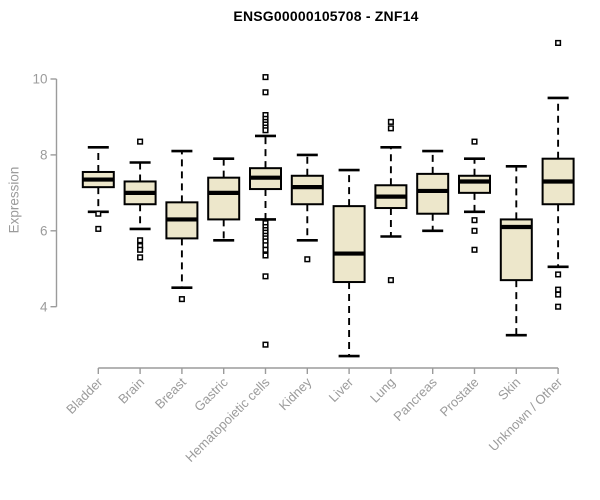 Image resolution: width=600 pixels, height=500 pixels. What do you see at coordinates (140, 199) in the screenshot?
I see `box-brain` at bounding box center [140, 199].